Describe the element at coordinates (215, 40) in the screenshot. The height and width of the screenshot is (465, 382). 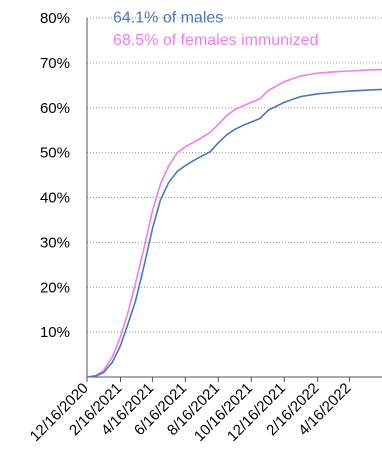
I see `annotation-females: 68.5% of females immunized` at that location.